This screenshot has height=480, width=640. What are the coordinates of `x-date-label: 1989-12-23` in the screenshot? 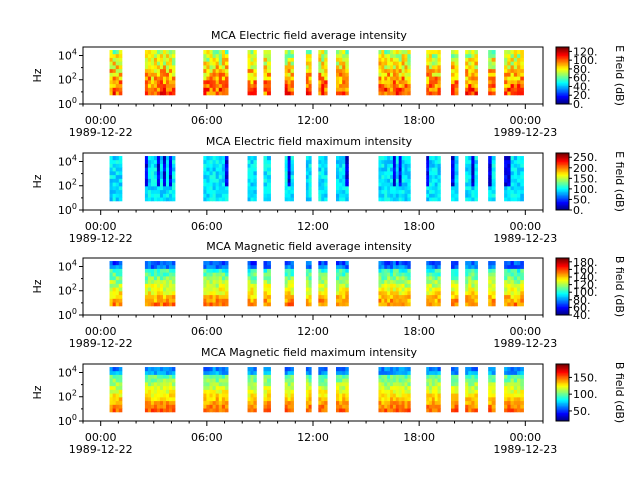 It's located at (525, 132).